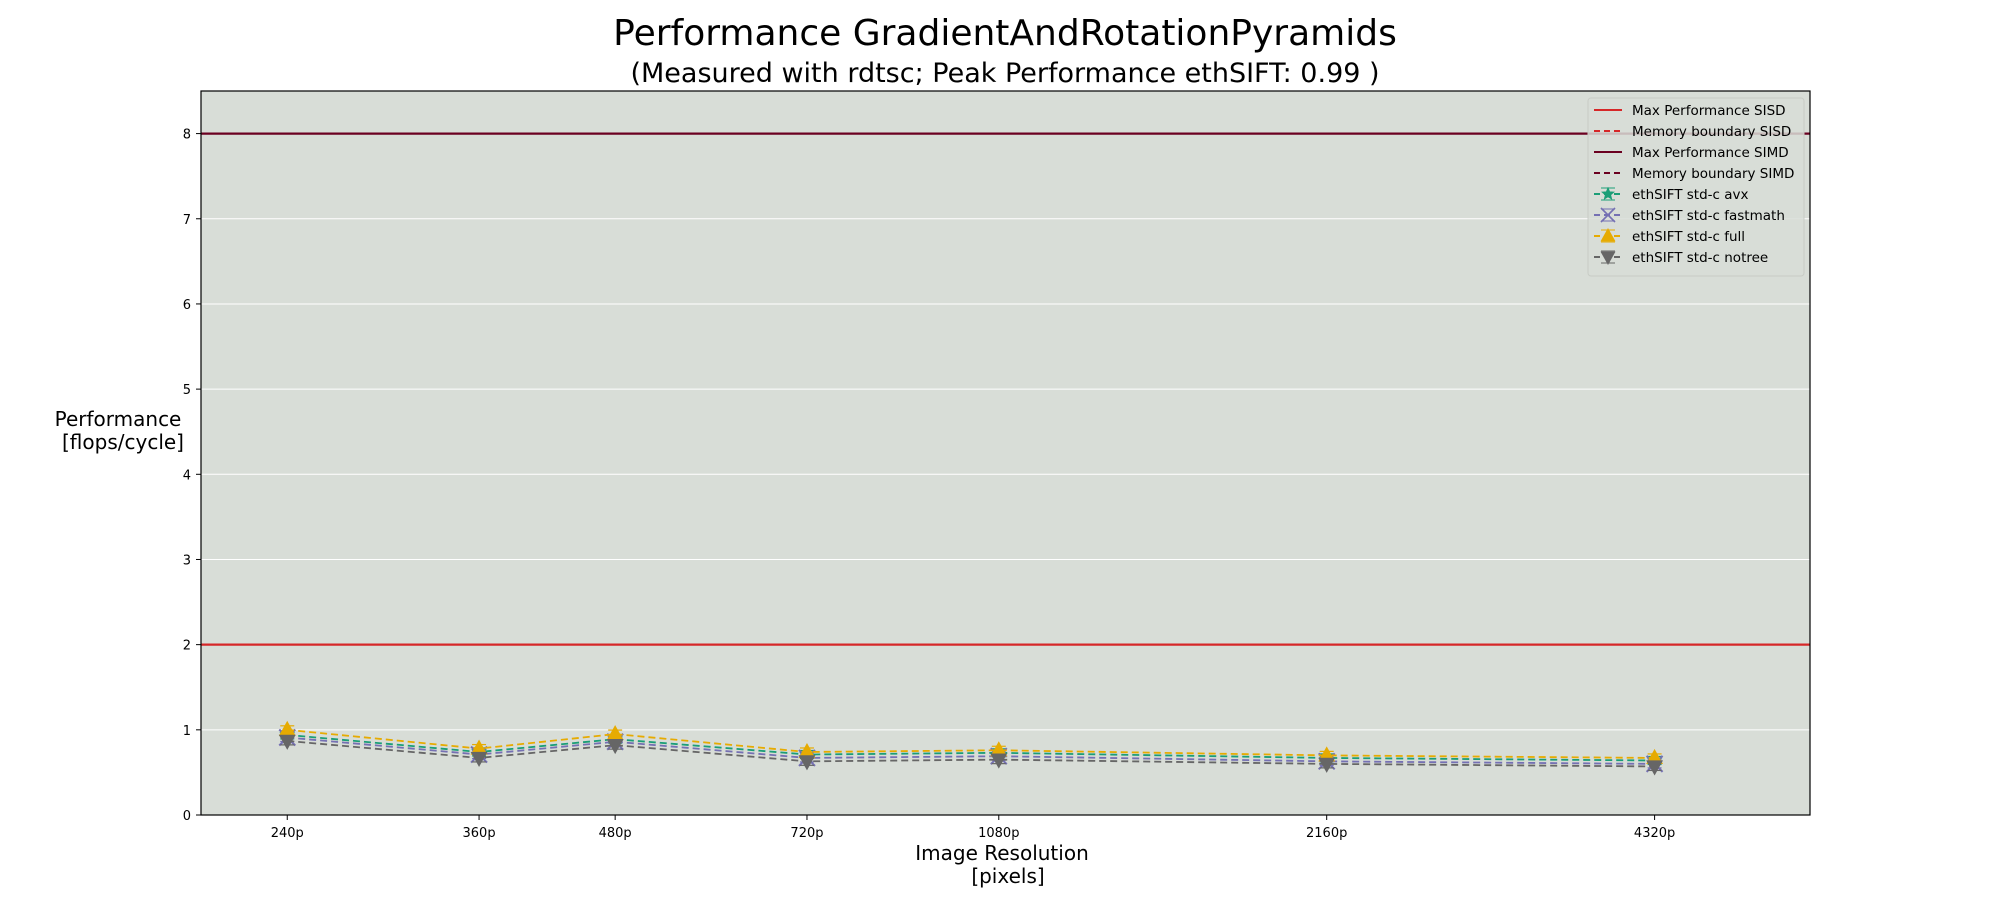  I want to click on x-tick-label: 480p, so click(615, 833).